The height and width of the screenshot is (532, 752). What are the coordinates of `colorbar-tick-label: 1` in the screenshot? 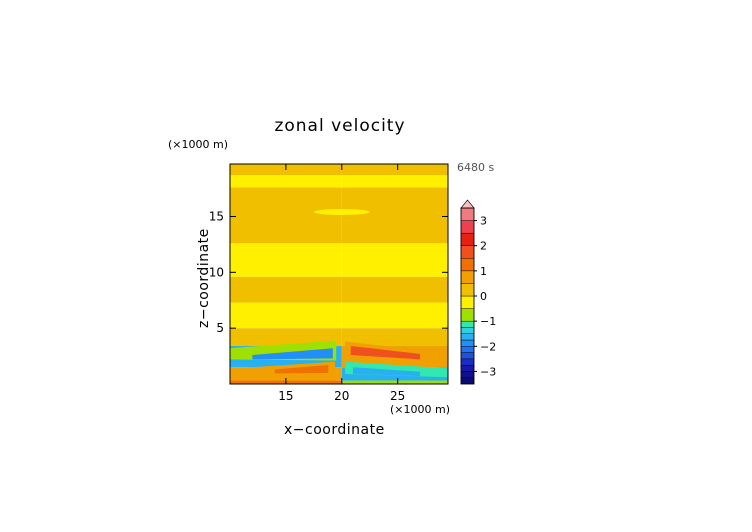 It's located at (483, 271).